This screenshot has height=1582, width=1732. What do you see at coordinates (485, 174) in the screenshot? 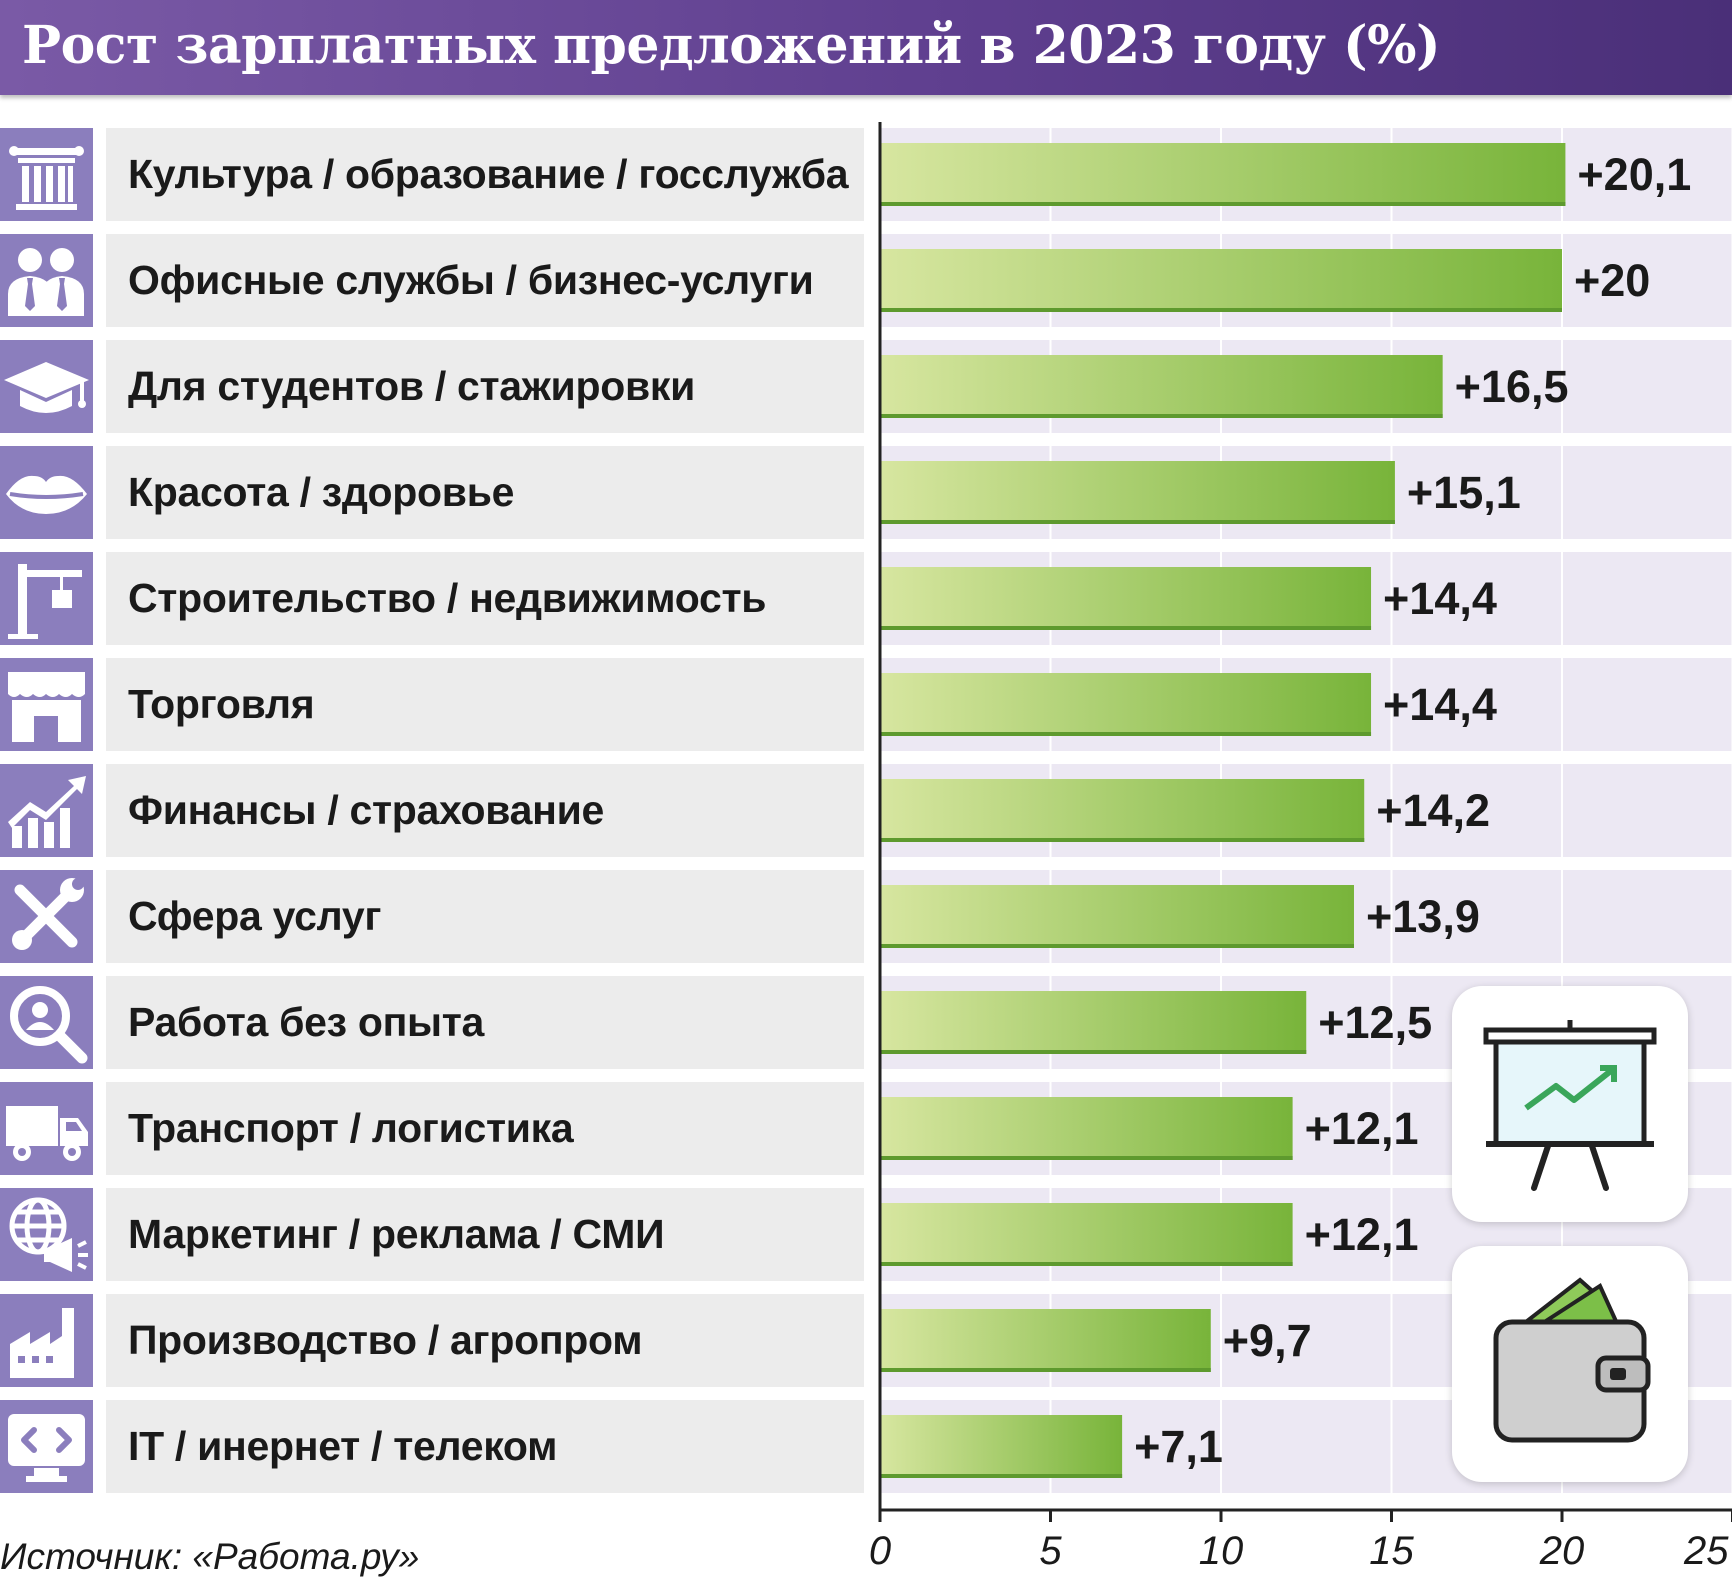
I see `row-label-culture: Культура / образование / госслужба` at bounding box center [485, 174].